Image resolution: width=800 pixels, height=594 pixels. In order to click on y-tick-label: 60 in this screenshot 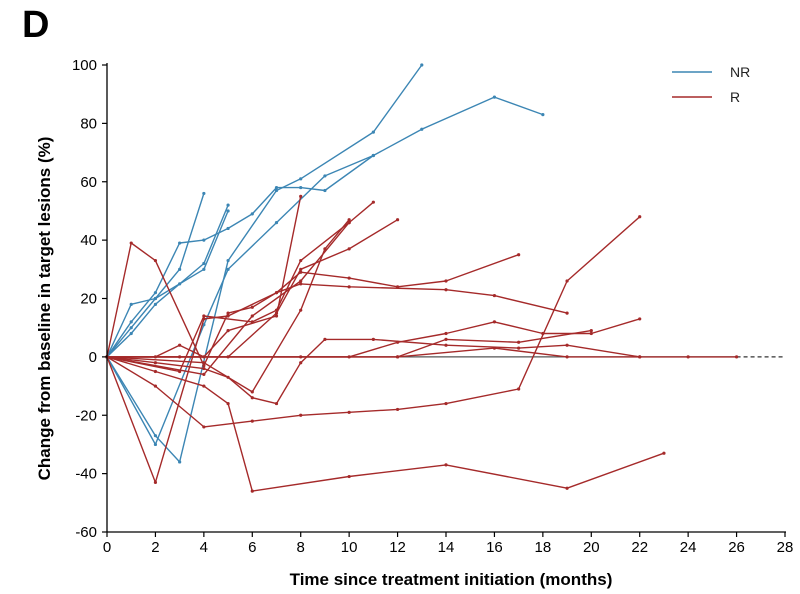, I will do `click(88, 182)`.